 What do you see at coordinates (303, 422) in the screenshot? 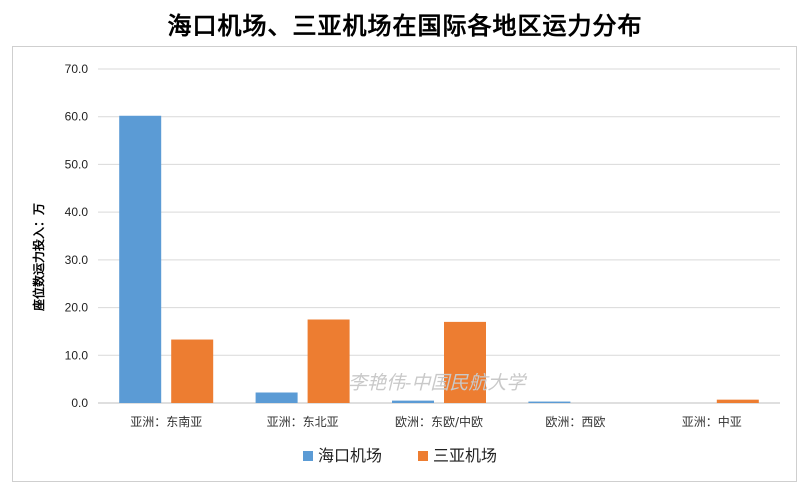
I see `x-category-label: 亚洲：东北亚` at bounding box center [303, 422].